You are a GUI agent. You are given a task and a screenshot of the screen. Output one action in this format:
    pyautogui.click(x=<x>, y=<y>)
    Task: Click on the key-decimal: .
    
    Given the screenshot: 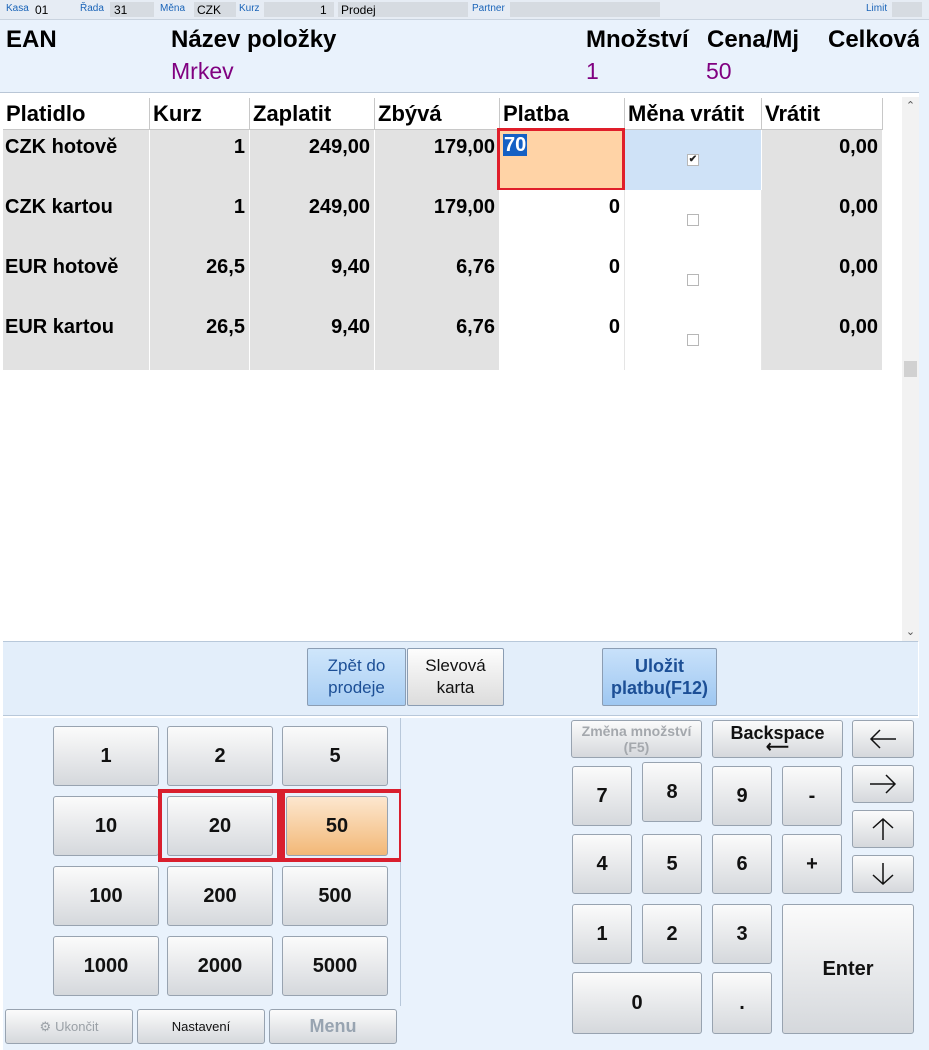 What is the action you would take?
    pyautogui.click(x=742, y=1003)
    